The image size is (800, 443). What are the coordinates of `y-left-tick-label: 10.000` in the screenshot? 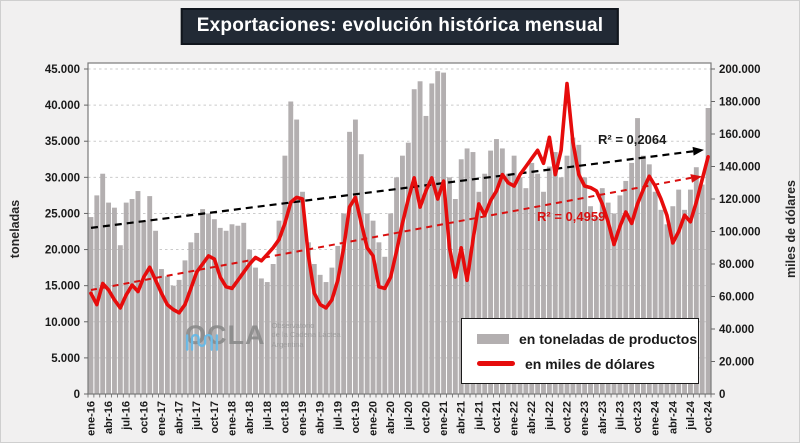 It's located at (62, 323).